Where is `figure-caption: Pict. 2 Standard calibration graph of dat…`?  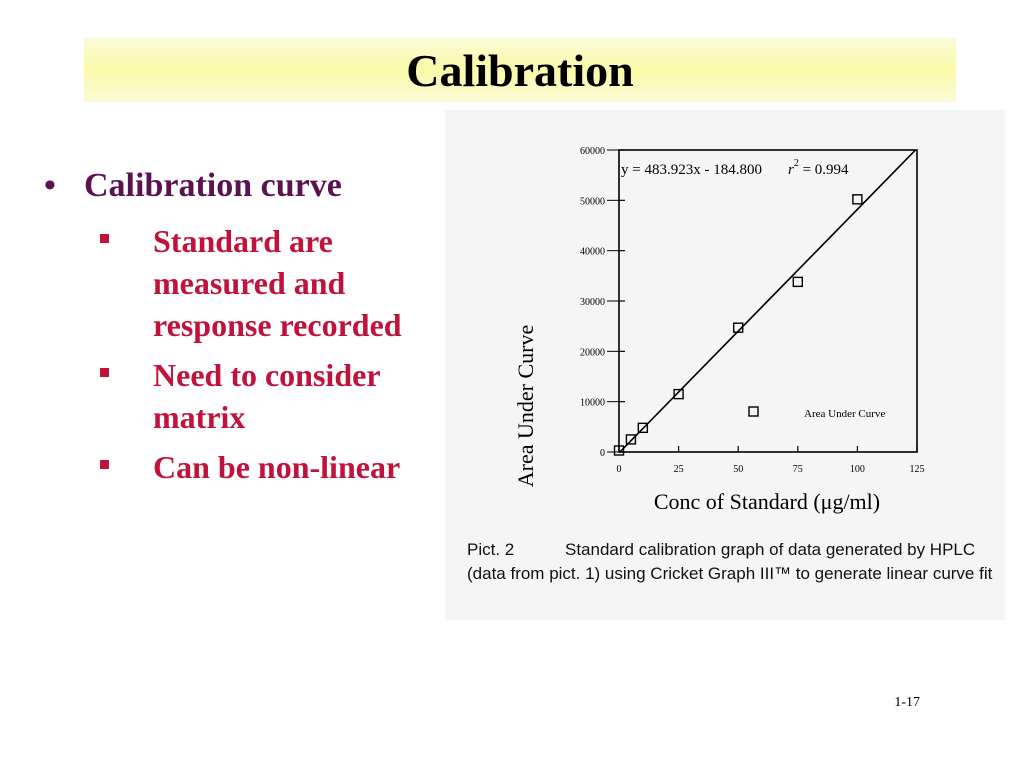
figure-caption: Pict. 2 Standard calibration graph of dat… is located at coordinates (732, 562).